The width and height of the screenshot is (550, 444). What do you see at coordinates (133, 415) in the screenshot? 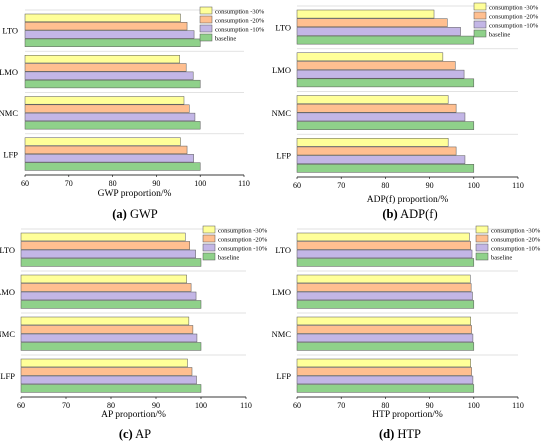
I see `x-axis-label: AP proportion/%` at bounding box center [133, 415].